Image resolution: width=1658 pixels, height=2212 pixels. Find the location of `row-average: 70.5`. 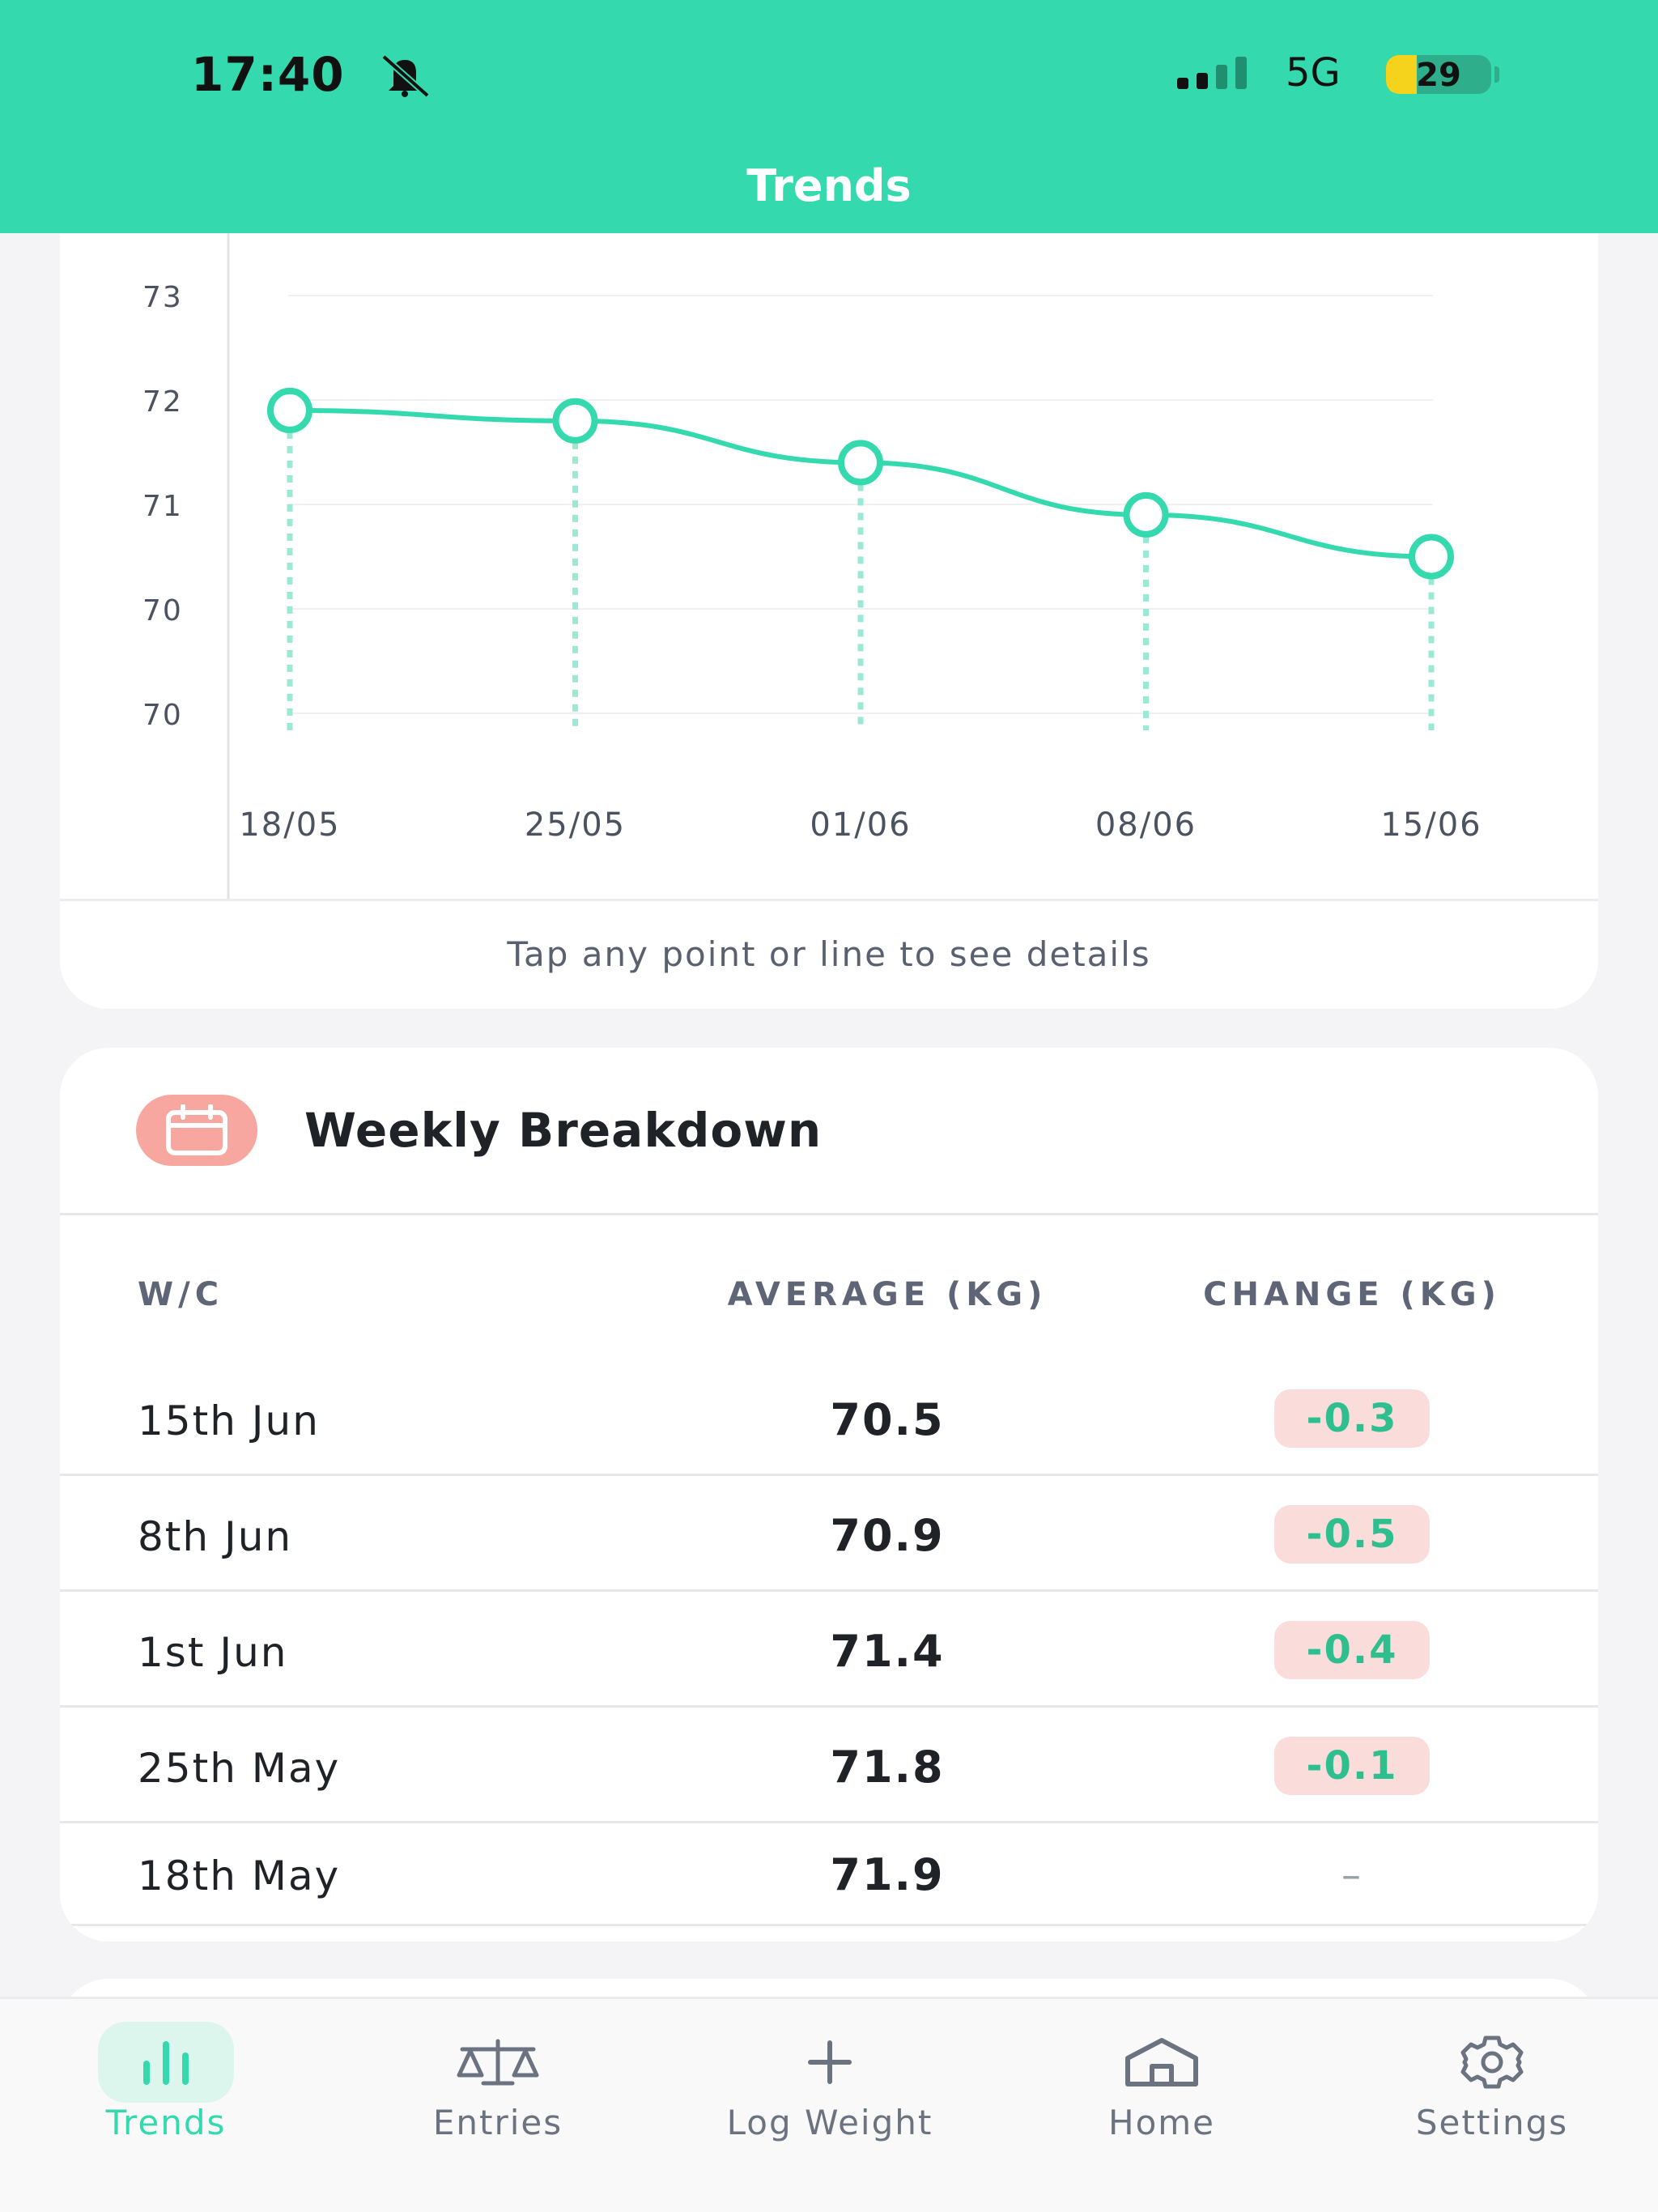

row-average: 70.5 is located at coordinates (887, 1420).